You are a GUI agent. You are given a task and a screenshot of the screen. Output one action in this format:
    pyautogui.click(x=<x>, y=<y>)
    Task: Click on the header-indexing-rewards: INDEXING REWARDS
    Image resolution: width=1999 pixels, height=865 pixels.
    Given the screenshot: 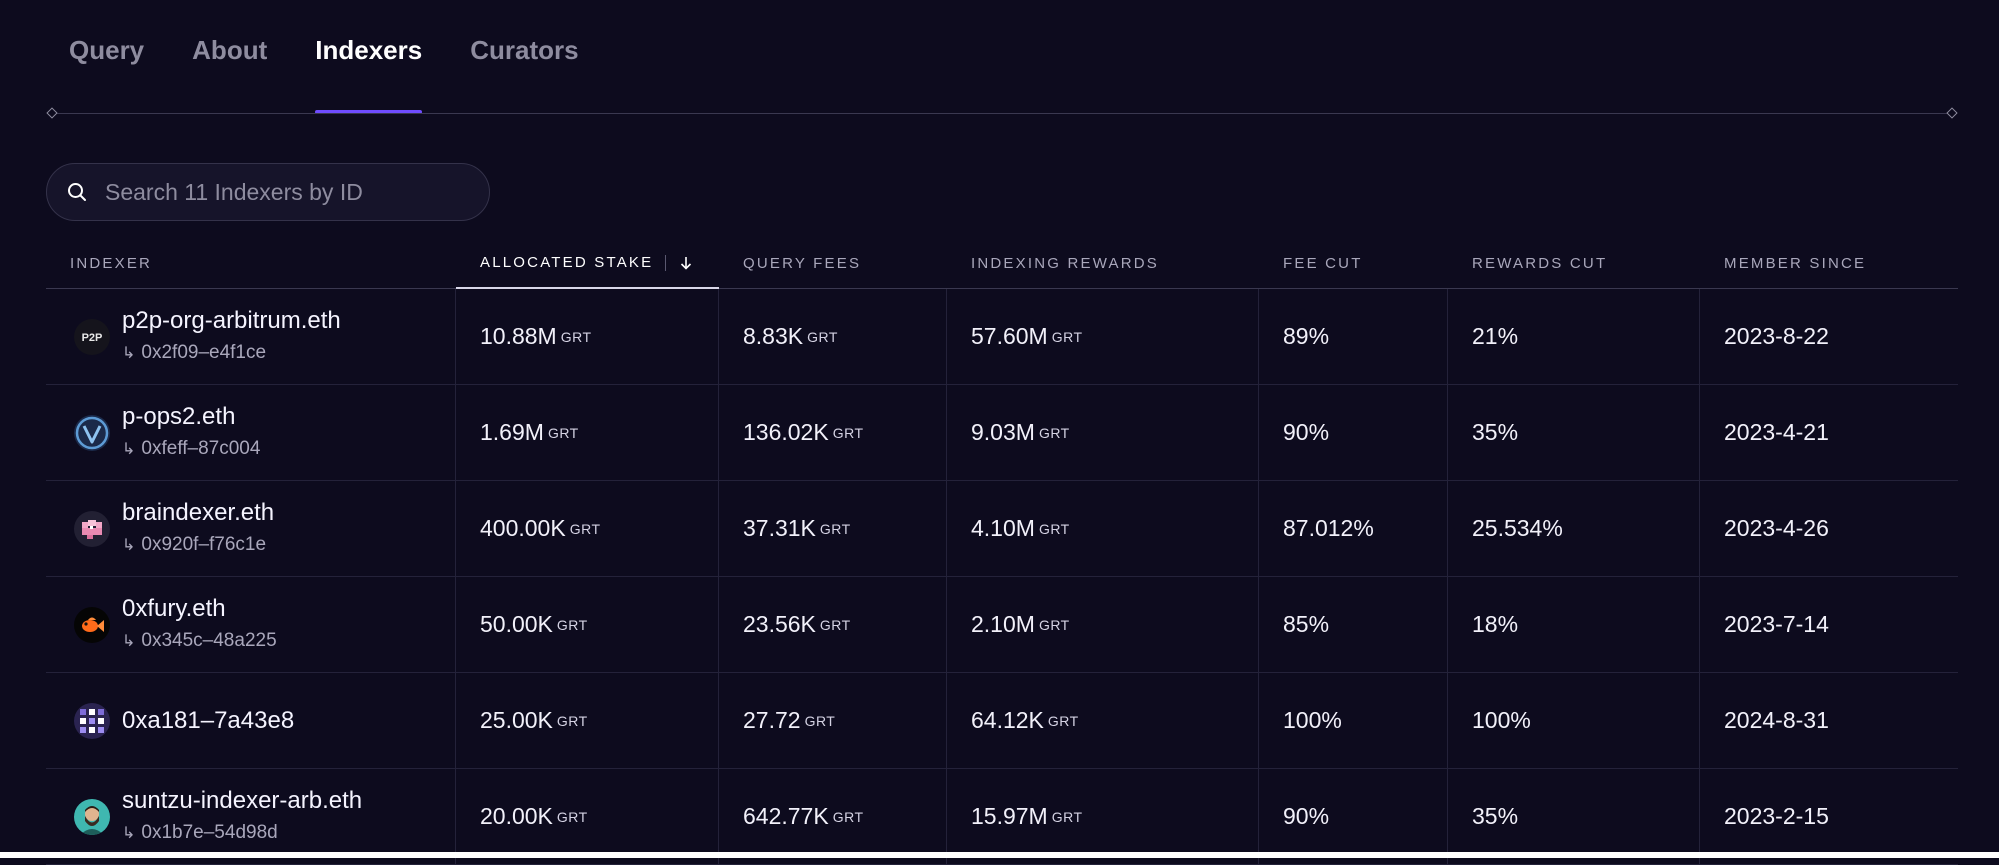 What is the action you would take?
    pyautogui.click(x=1103, y=263)
    